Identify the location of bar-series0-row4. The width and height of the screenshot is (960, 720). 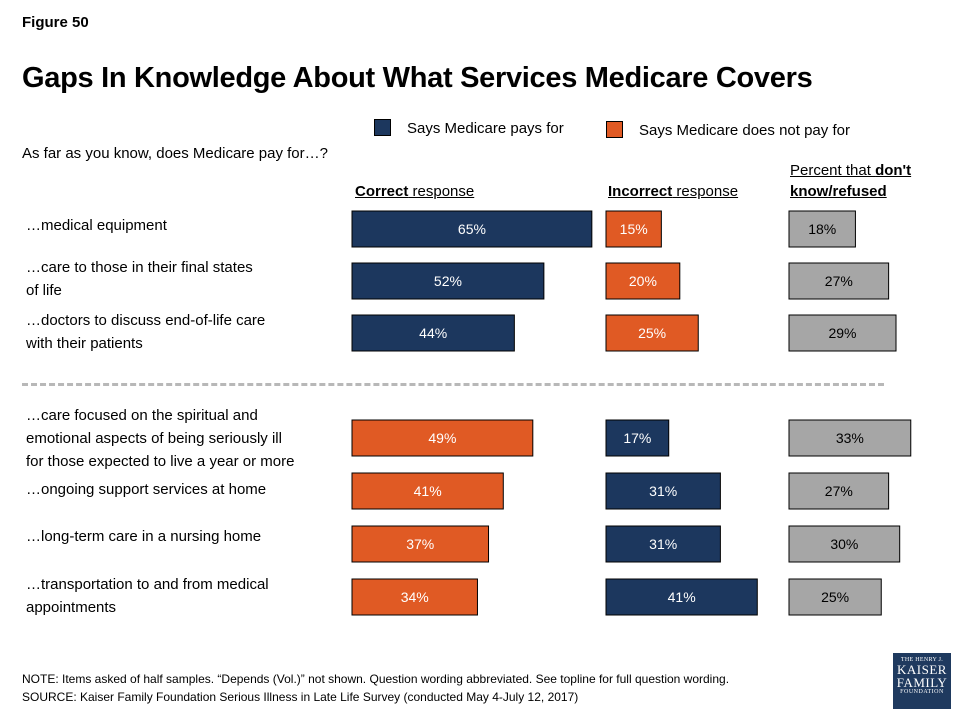
(427, 491).